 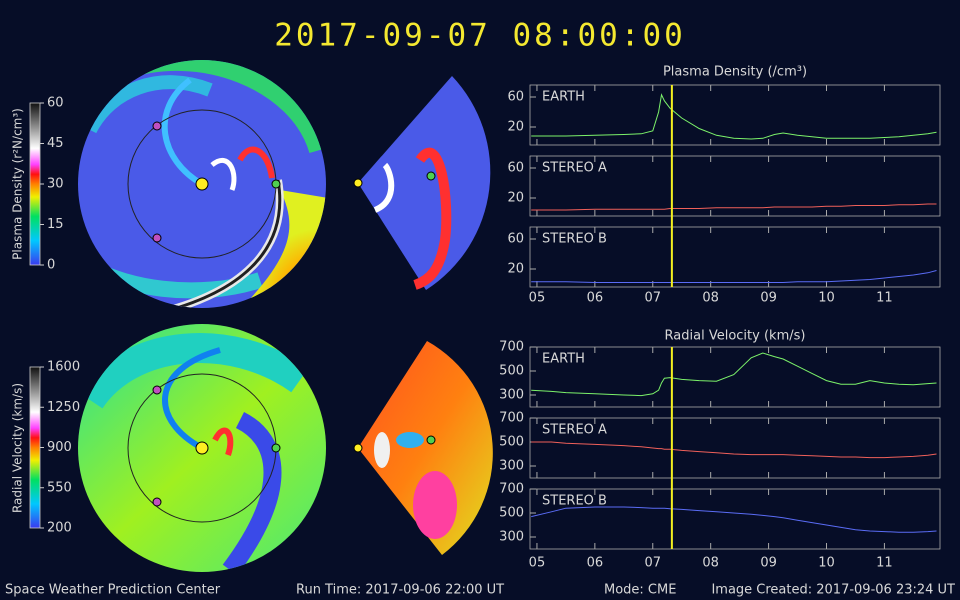 What do you see at coordinates (113, 590) in the screenshot?
I see `footer-center: Space Weather Prediction Center` at bounding box center [113, 590].